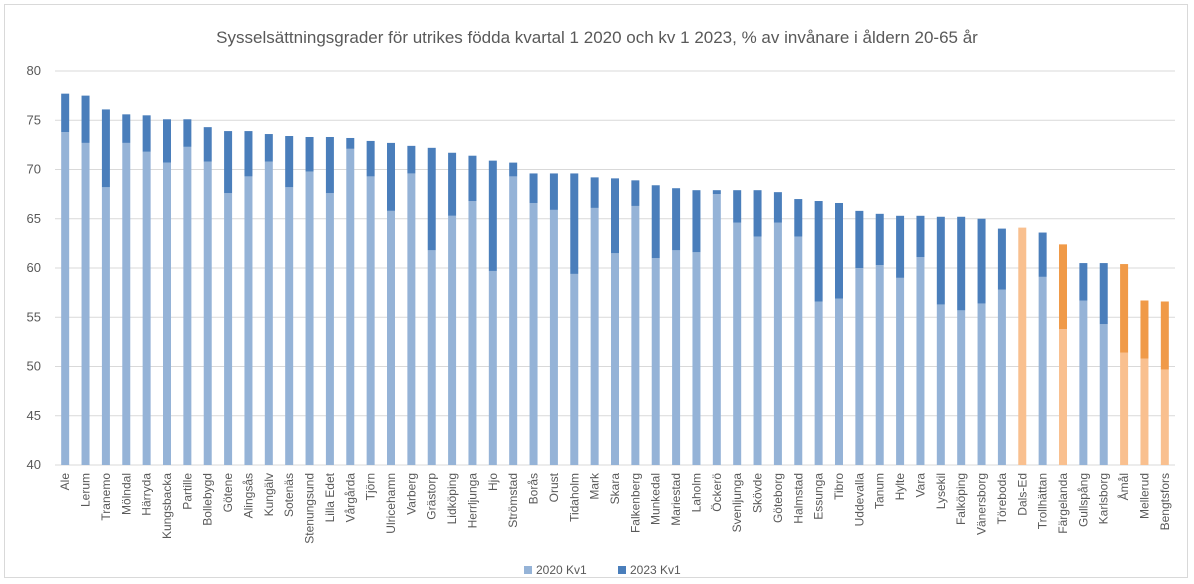  Describe the element at coordinates (798, 498) in the screenshot. I see `x-tick-label: Halmstad` at that location.